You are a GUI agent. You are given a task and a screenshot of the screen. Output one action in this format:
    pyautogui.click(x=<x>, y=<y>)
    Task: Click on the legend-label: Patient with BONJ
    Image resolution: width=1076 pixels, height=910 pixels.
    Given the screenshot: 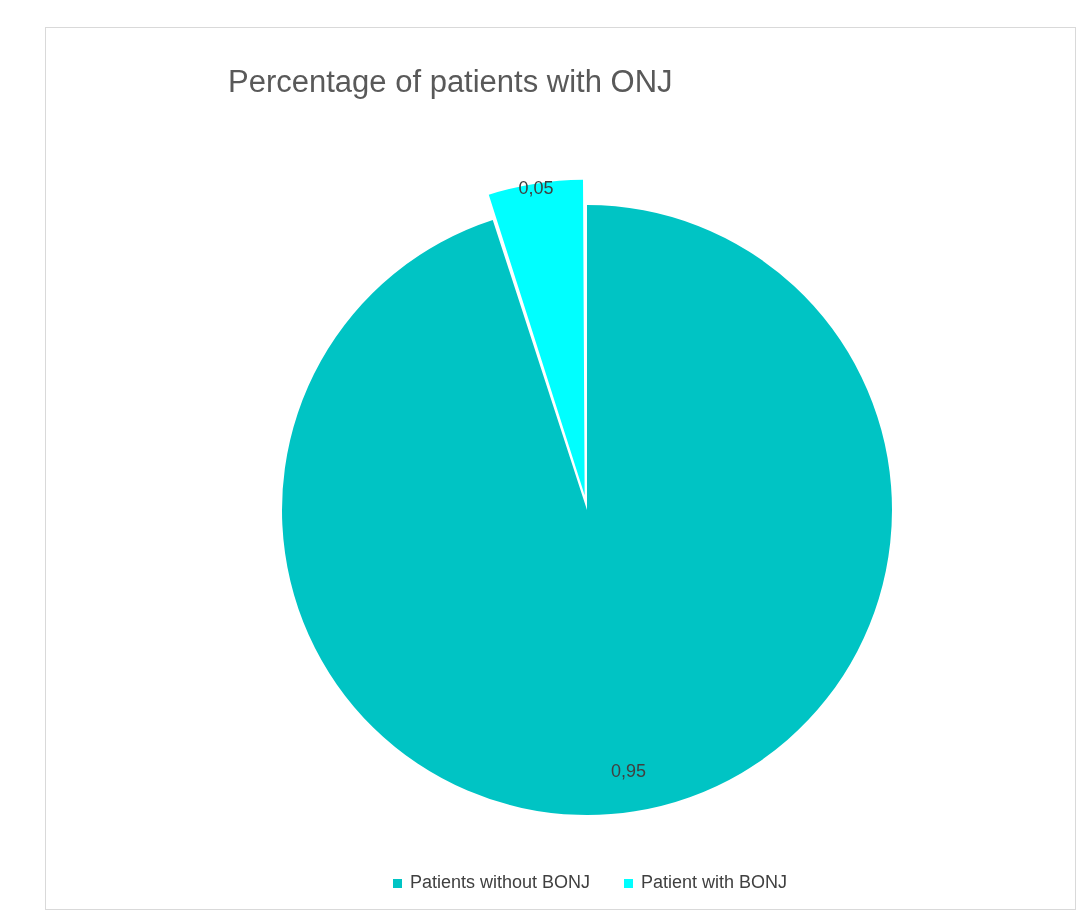 What is the action you would take?
    pyautogui.click(x=714, y=882)
    